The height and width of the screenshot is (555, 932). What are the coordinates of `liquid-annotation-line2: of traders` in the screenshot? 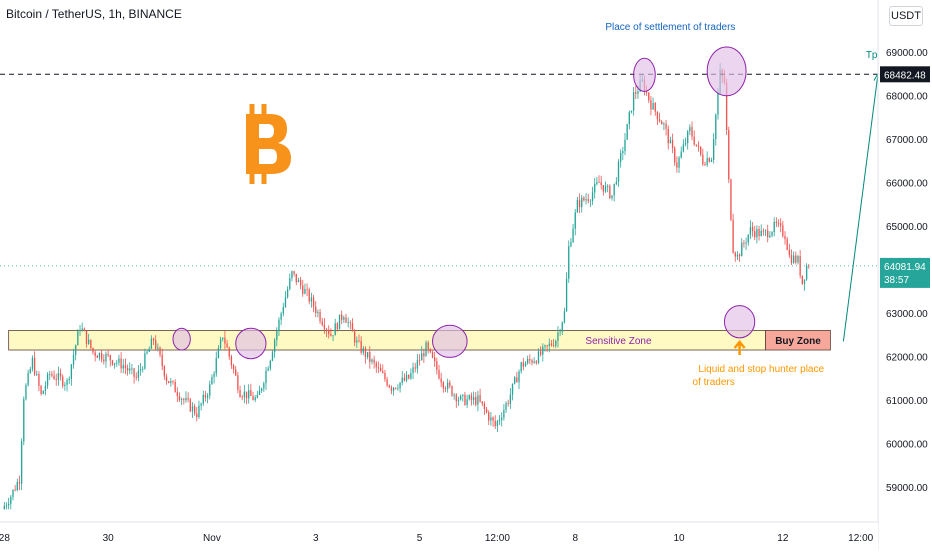 It's located at (714, 382).